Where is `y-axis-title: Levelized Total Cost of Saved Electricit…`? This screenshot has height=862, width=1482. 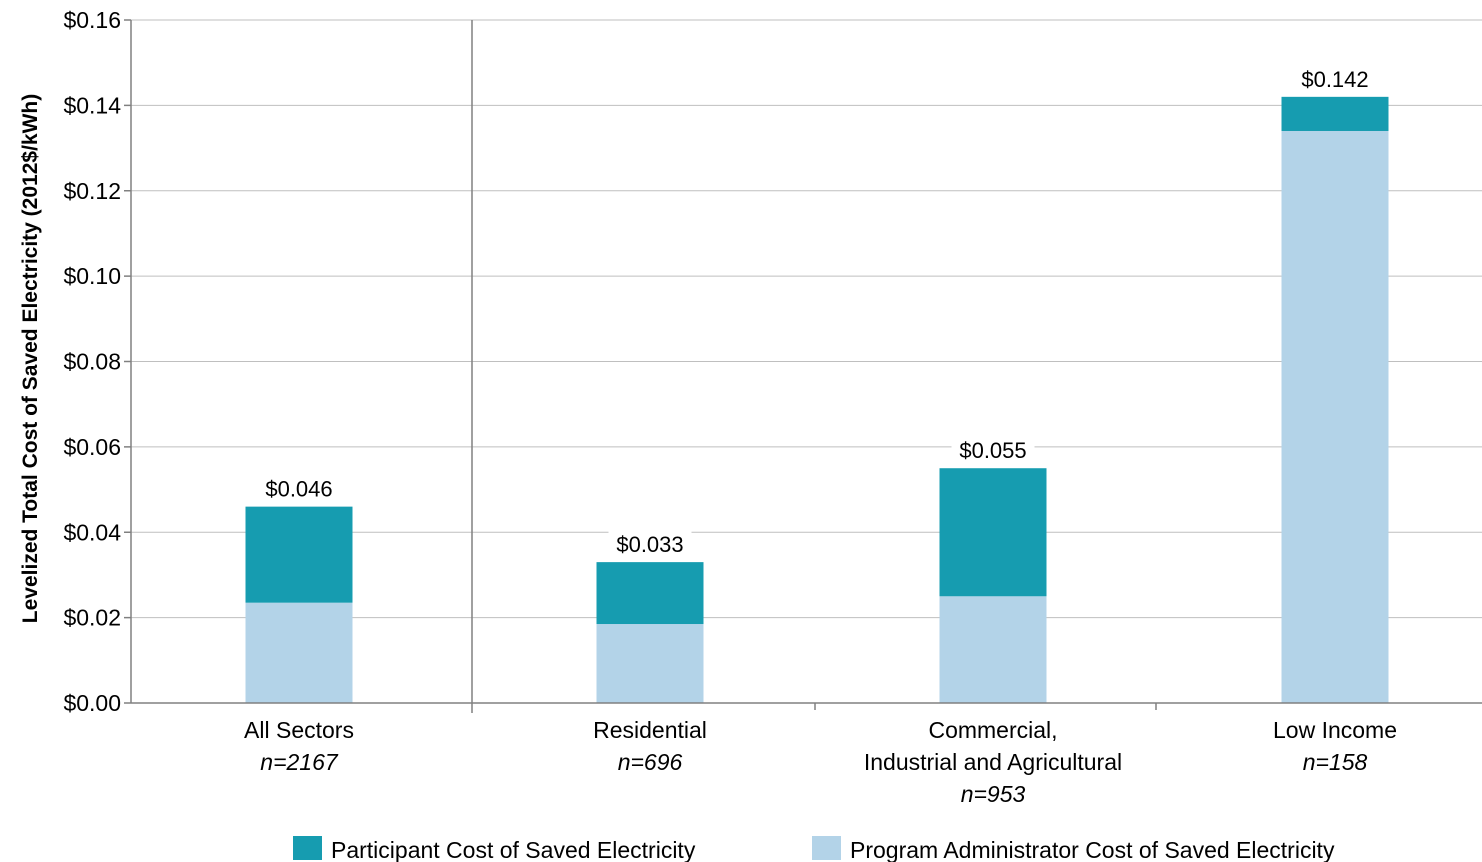 y-axis-title: Levelized Total Cost of Saved Electricit… is located at coordinates (30, 358).